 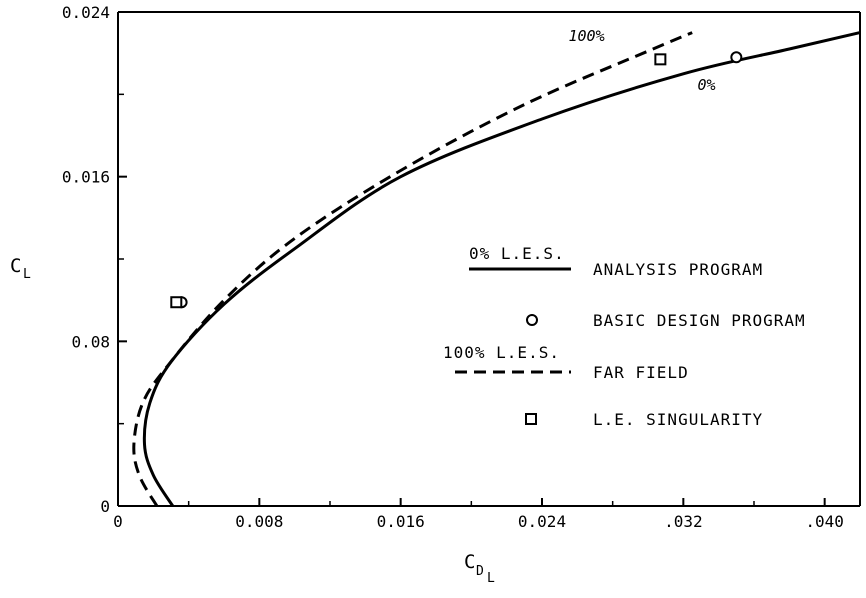 I want to click on y-axis-title: C L, so click(x=20, y=268).